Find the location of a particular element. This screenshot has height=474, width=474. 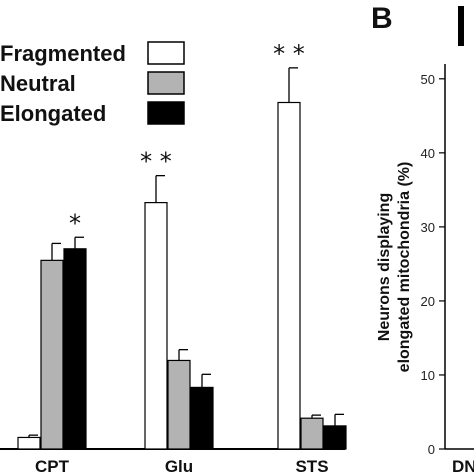

y-tick-label-20: 20 is located at coordinates (428, 301).